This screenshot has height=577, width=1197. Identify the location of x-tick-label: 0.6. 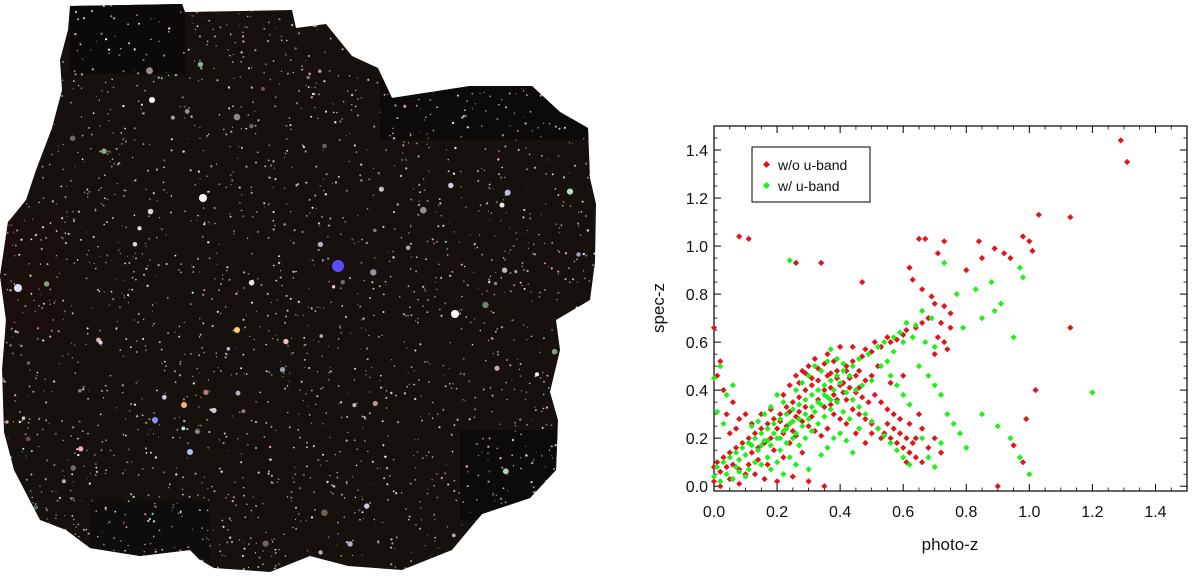
(903, 512).